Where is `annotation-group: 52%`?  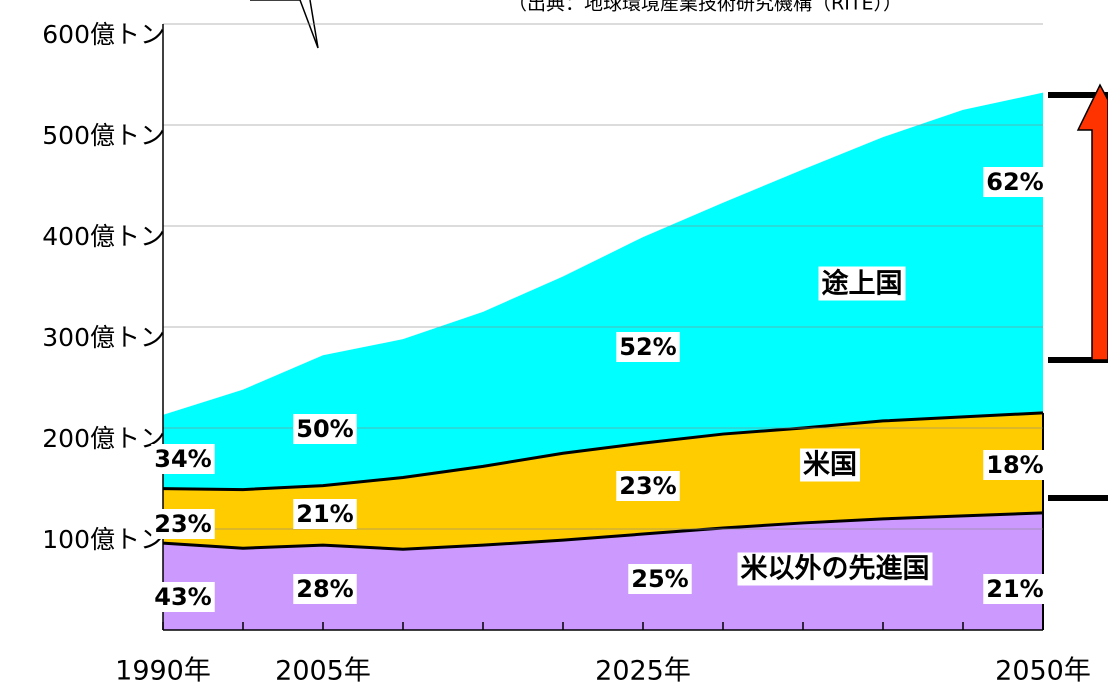 annotation-group: 52% is located at coordinates (648, 347).